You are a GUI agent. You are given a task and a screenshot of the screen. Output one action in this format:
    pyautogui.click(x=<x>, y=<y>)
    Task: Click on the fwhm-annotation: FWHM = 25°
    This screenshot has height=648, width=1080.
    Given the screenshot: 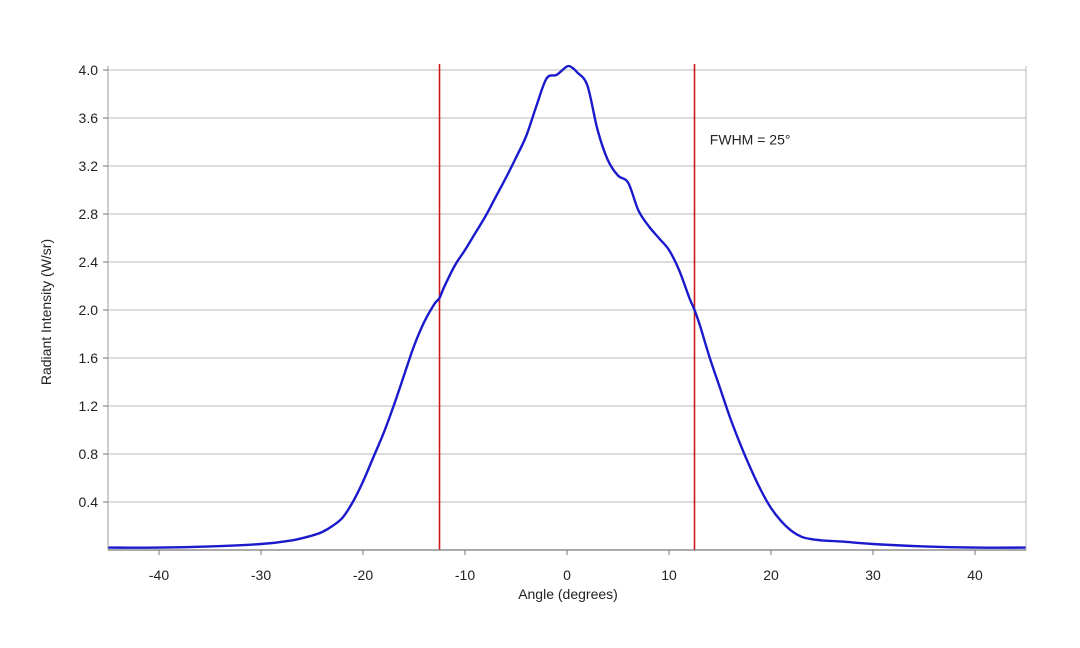 What is the action you would take?
    pyautogui.click(x=750, y=139)
    